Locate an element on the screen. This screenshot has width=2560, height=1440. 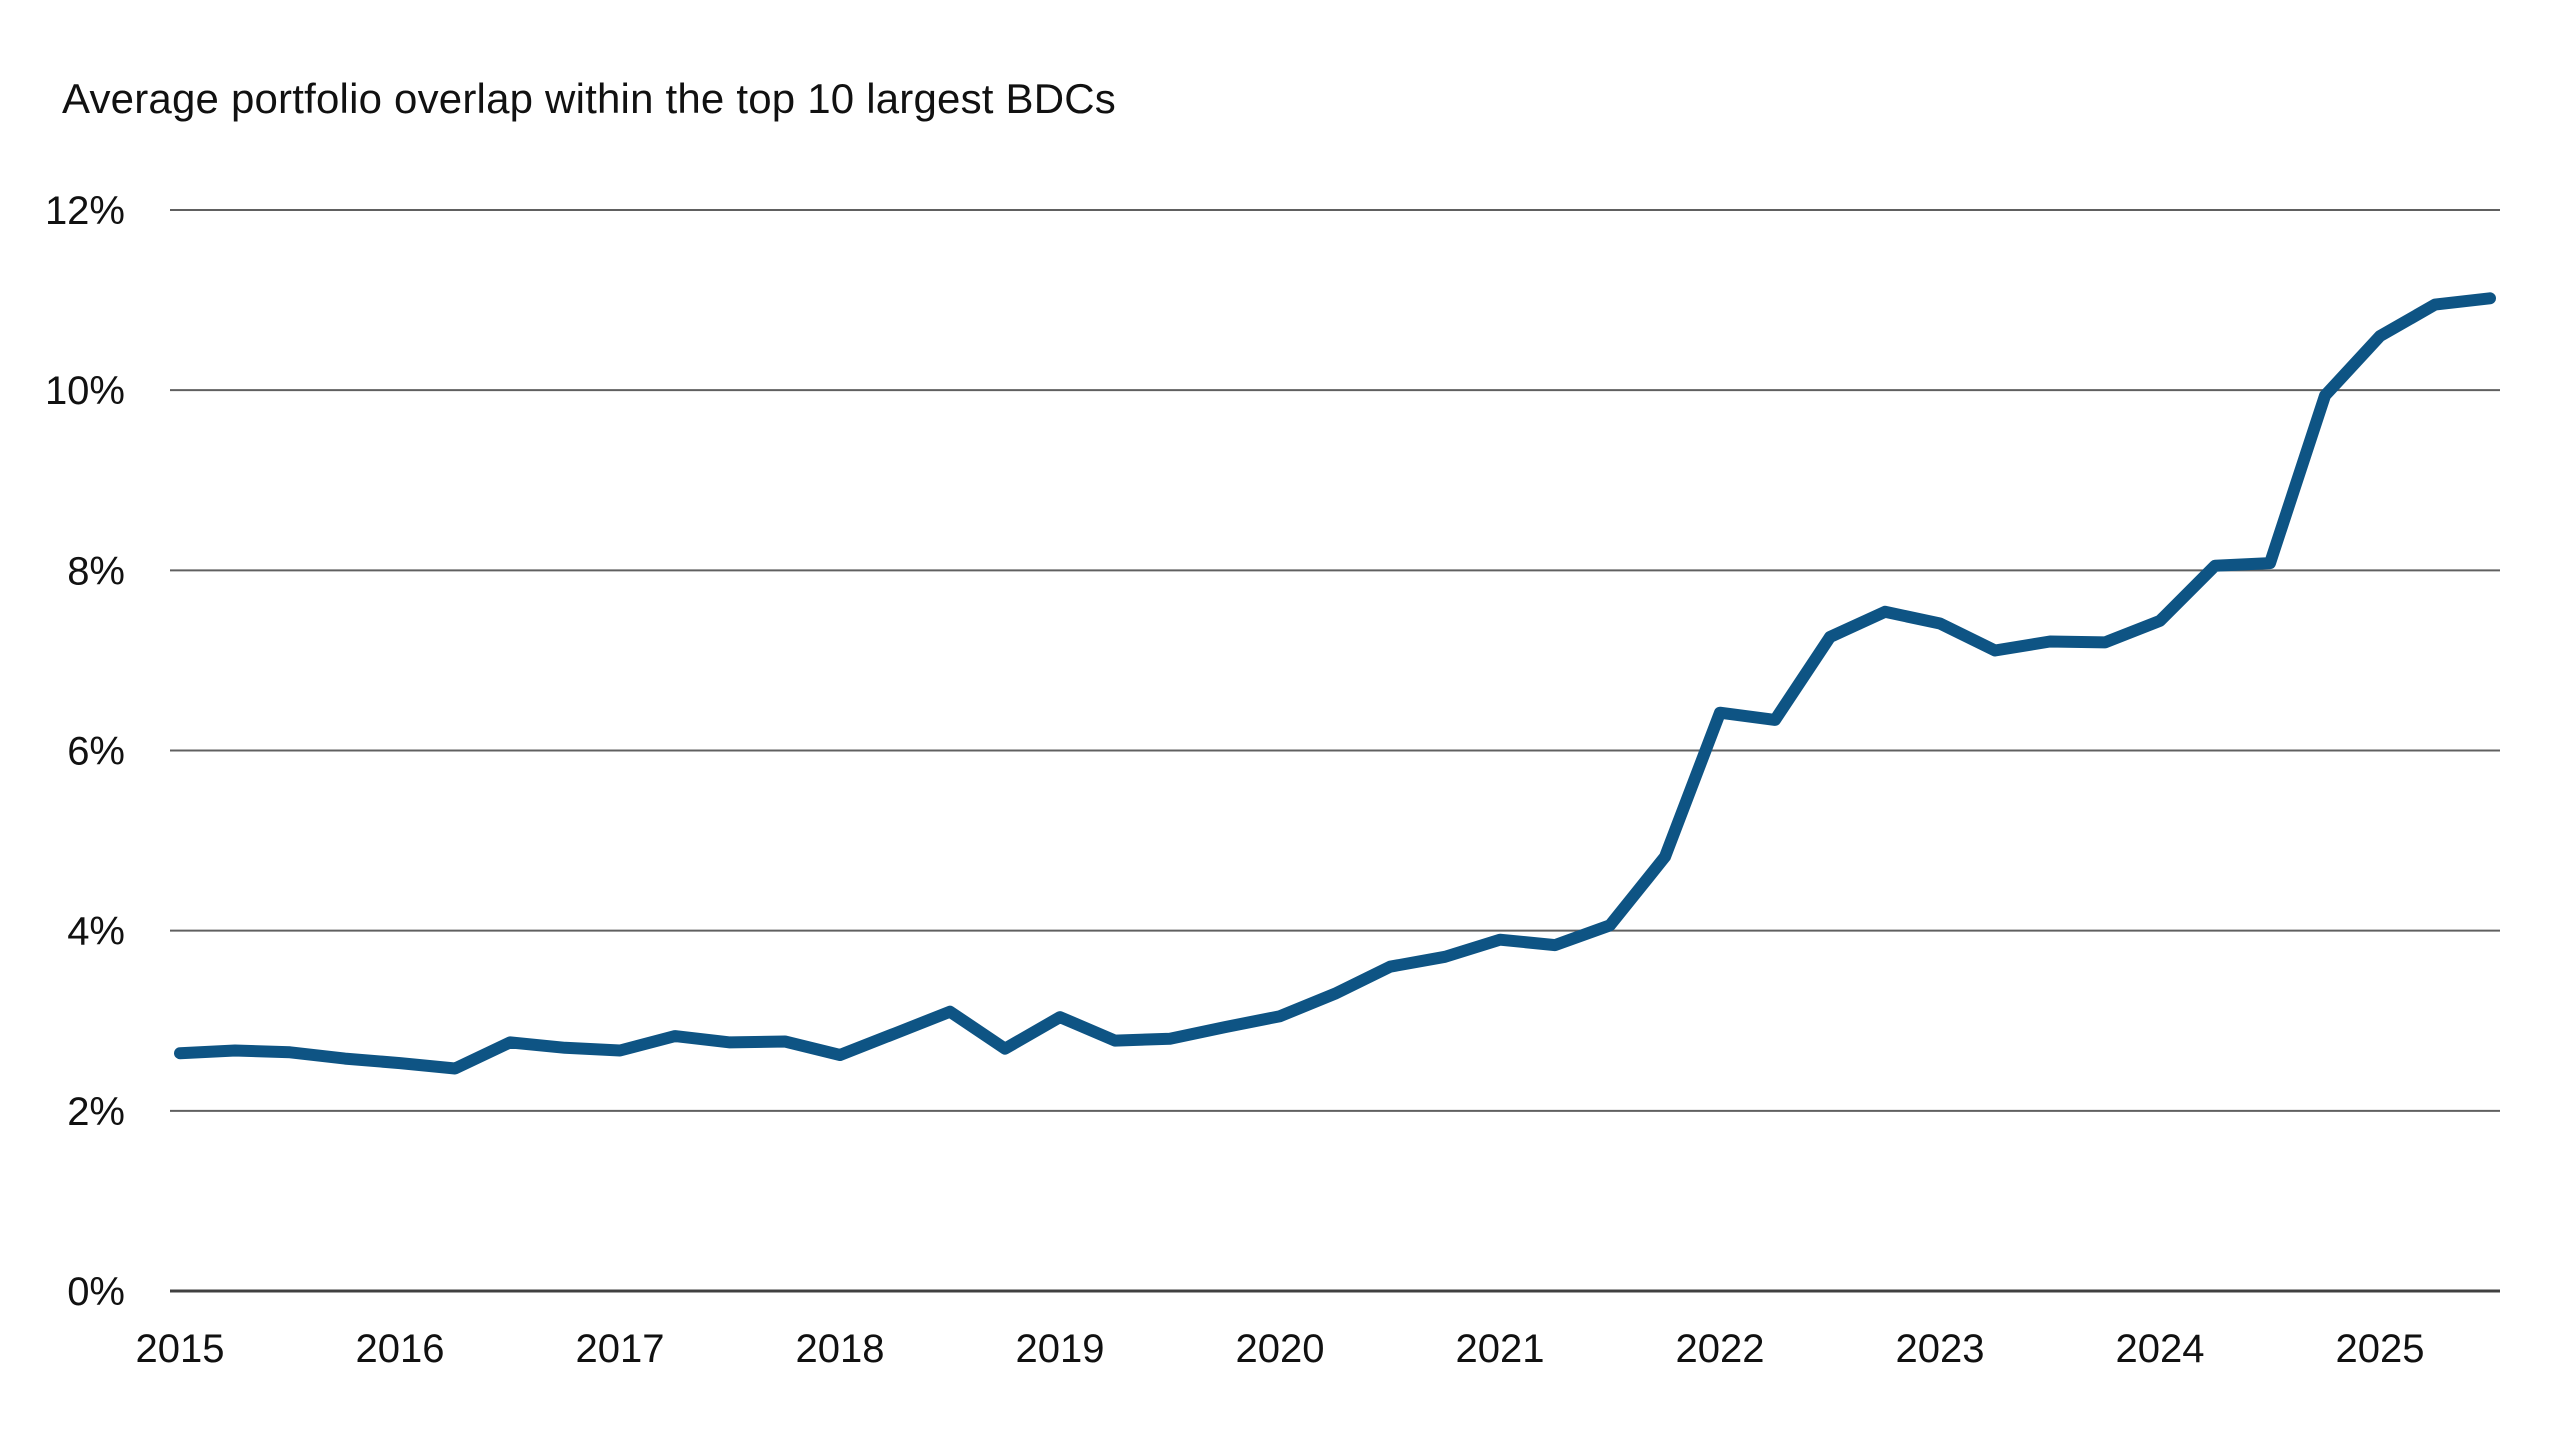
x-tick-label: 2020 is located at coordinates (1280, 1349).